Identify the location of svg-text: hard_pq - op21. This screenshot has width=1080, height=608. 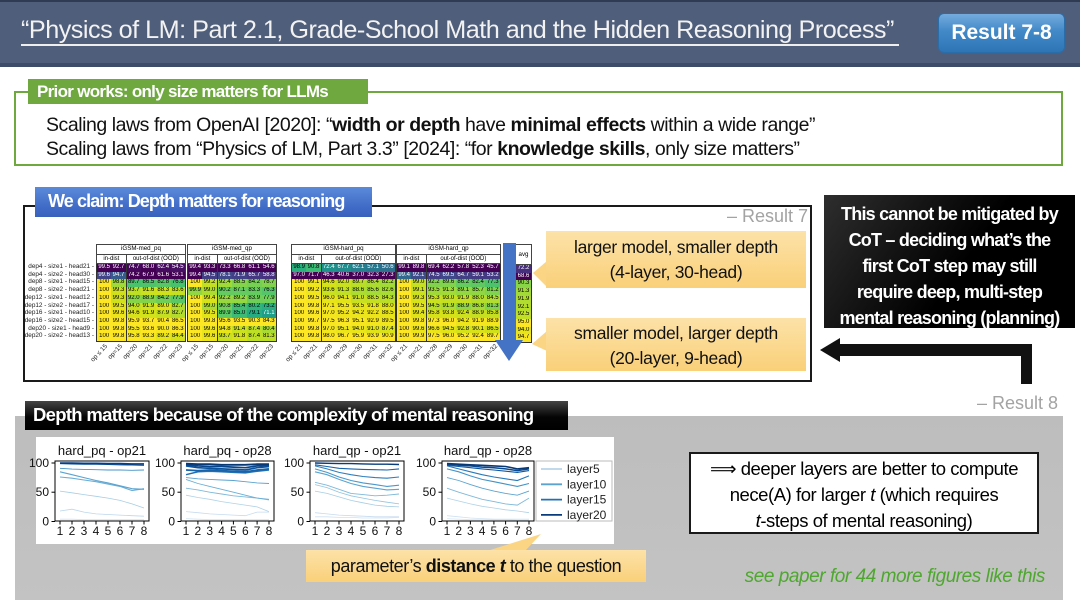
(102, 450).